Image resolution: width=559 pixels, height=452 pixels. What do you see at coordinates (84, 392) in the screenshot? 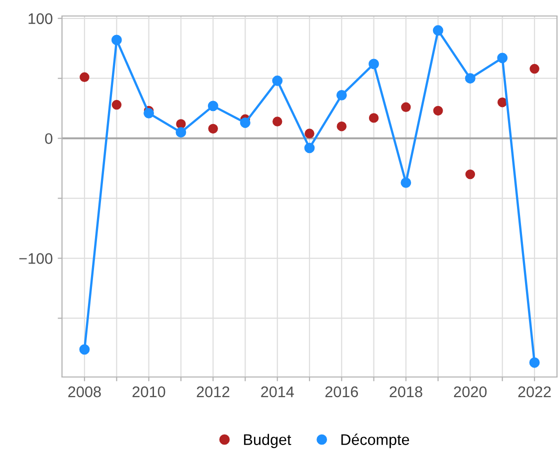
I see `x-tick-label: 2008` at bounding box center [84, 392].